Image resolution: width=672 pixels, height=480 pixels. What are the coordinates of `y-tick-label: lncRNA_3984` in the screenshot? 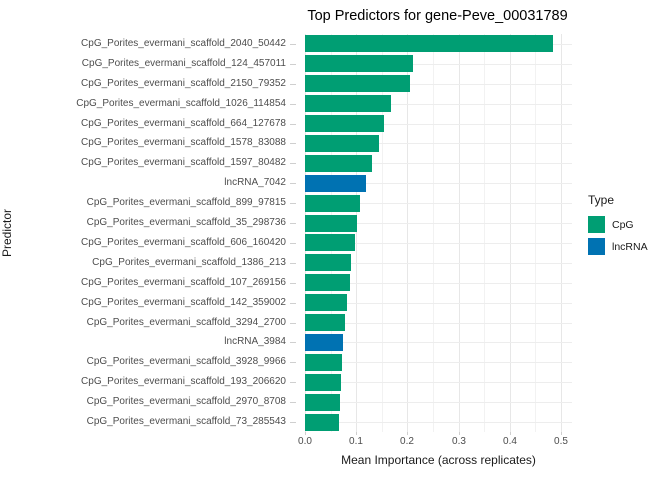 It's located at (255, 341).